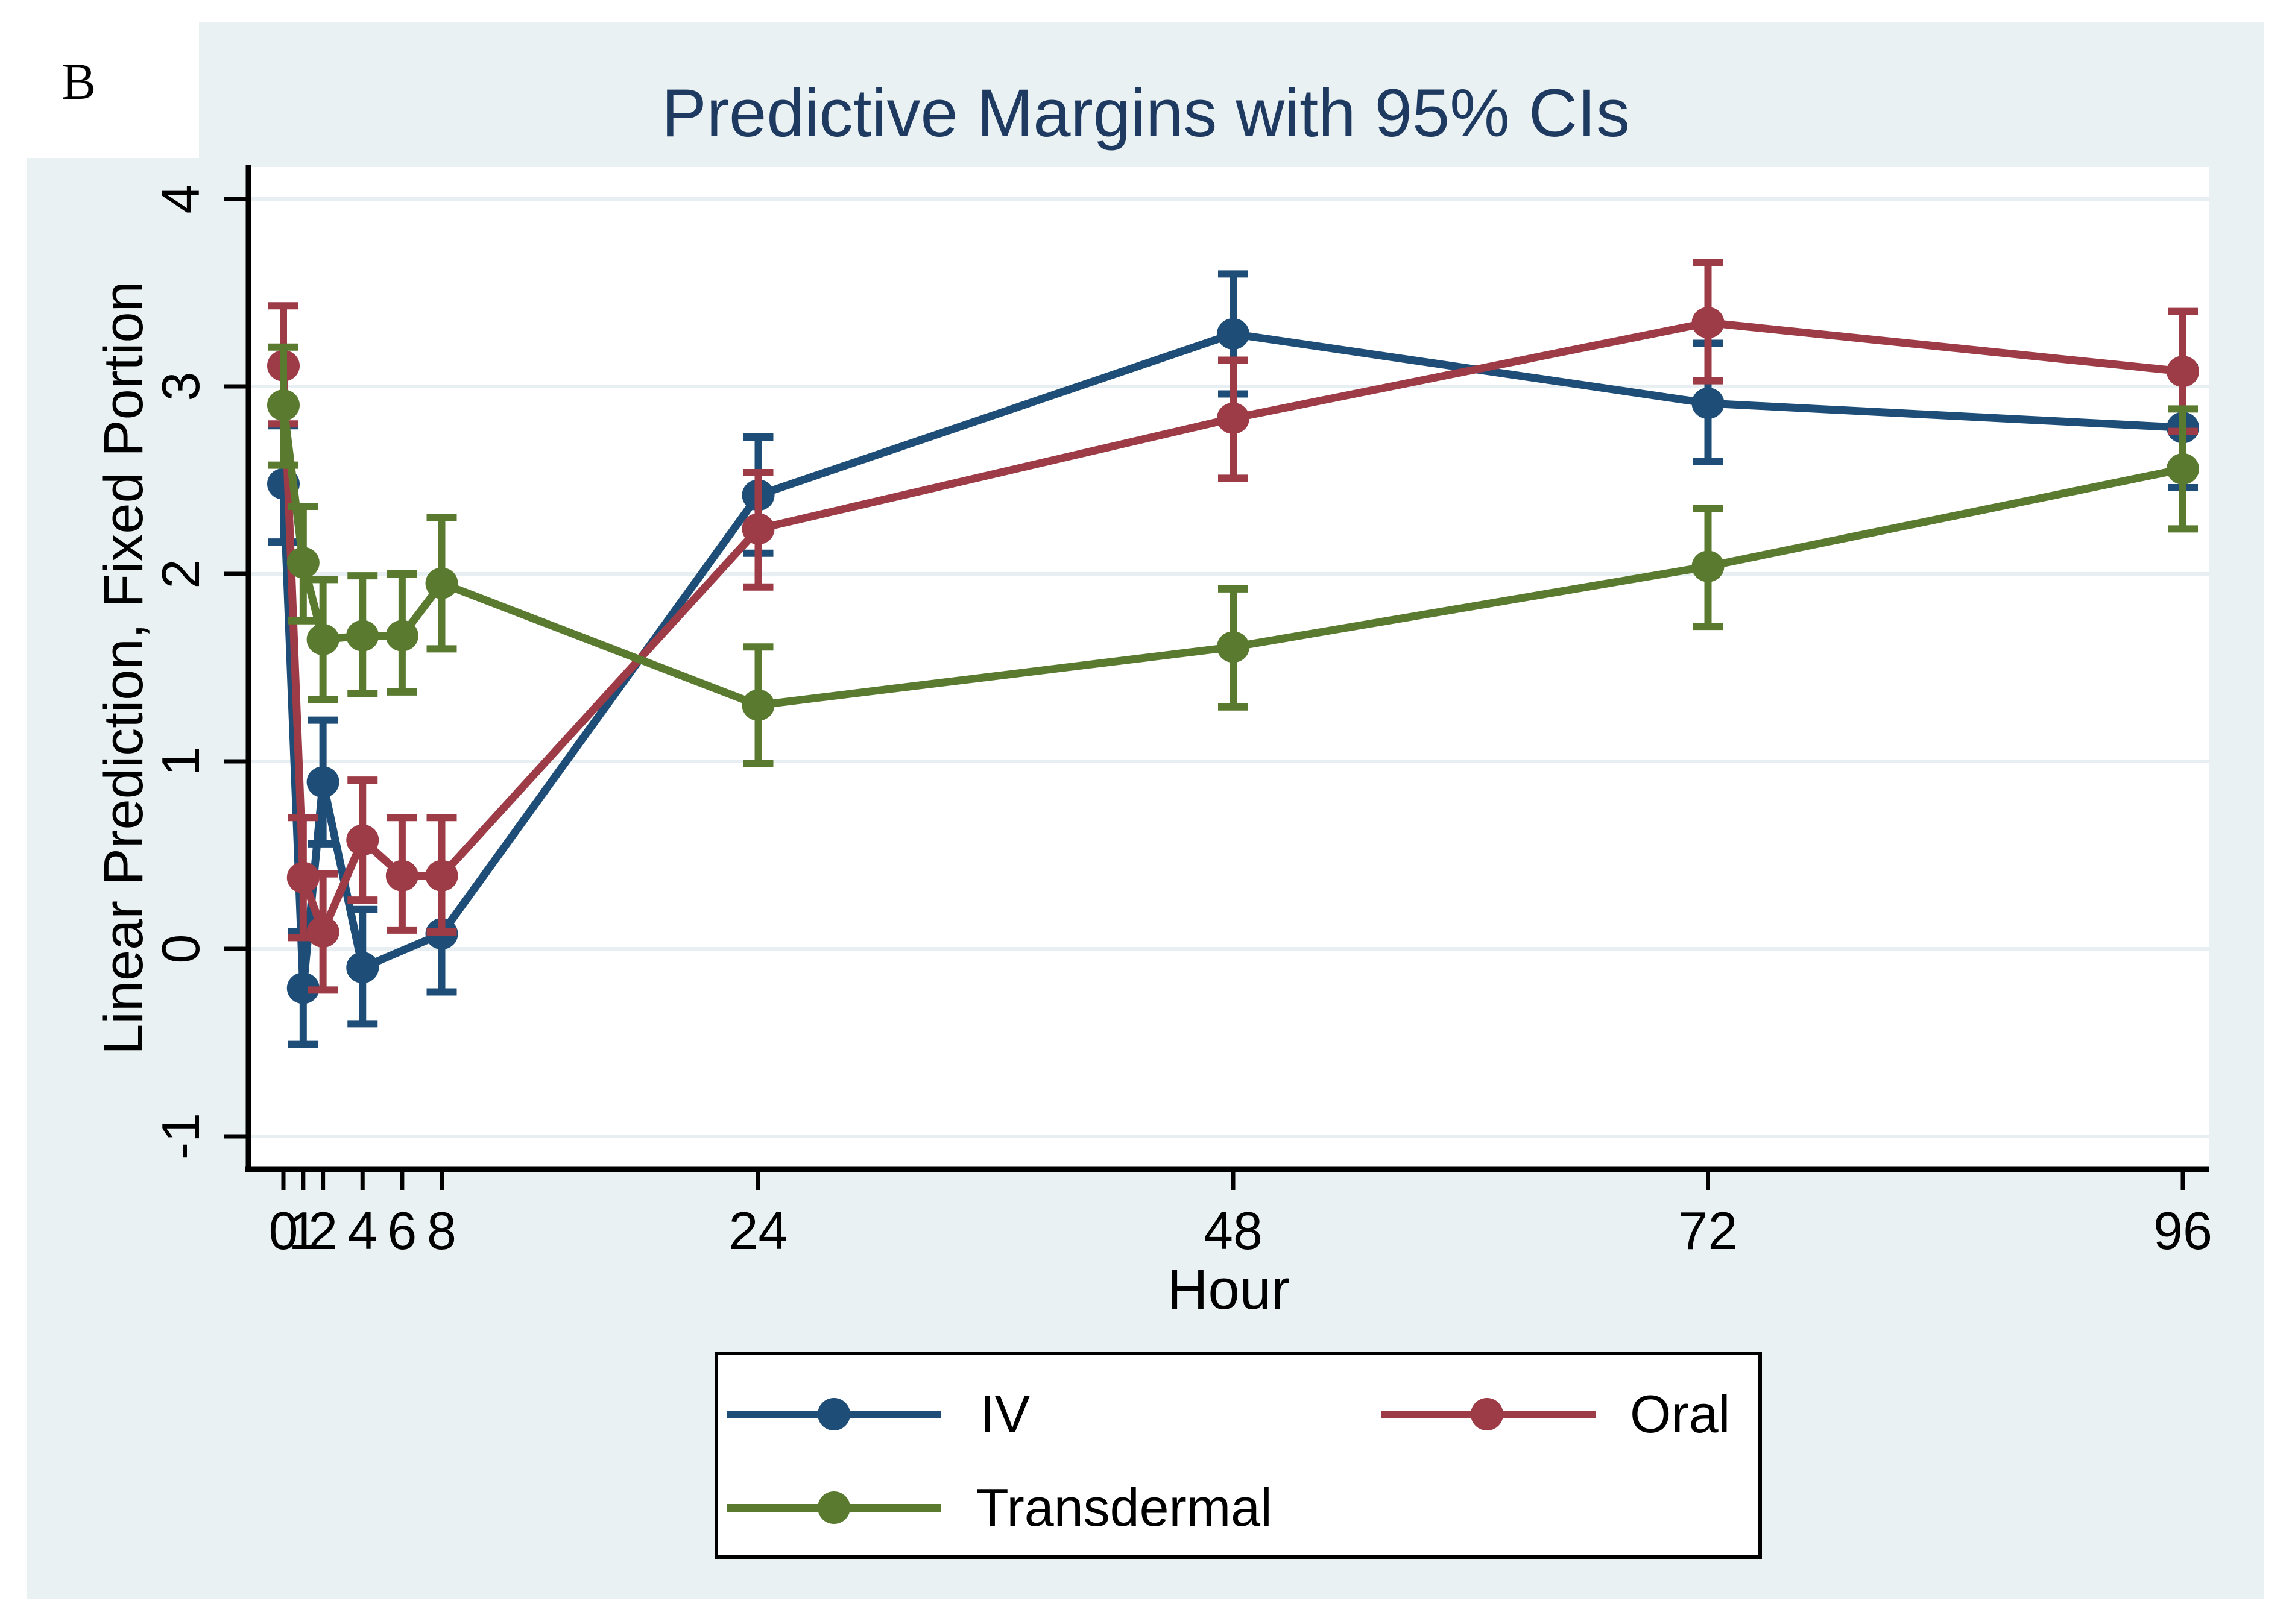 The image size is (2295, 1624). I want to click on legend-label-oral: Oral, so click(1680, 1414).